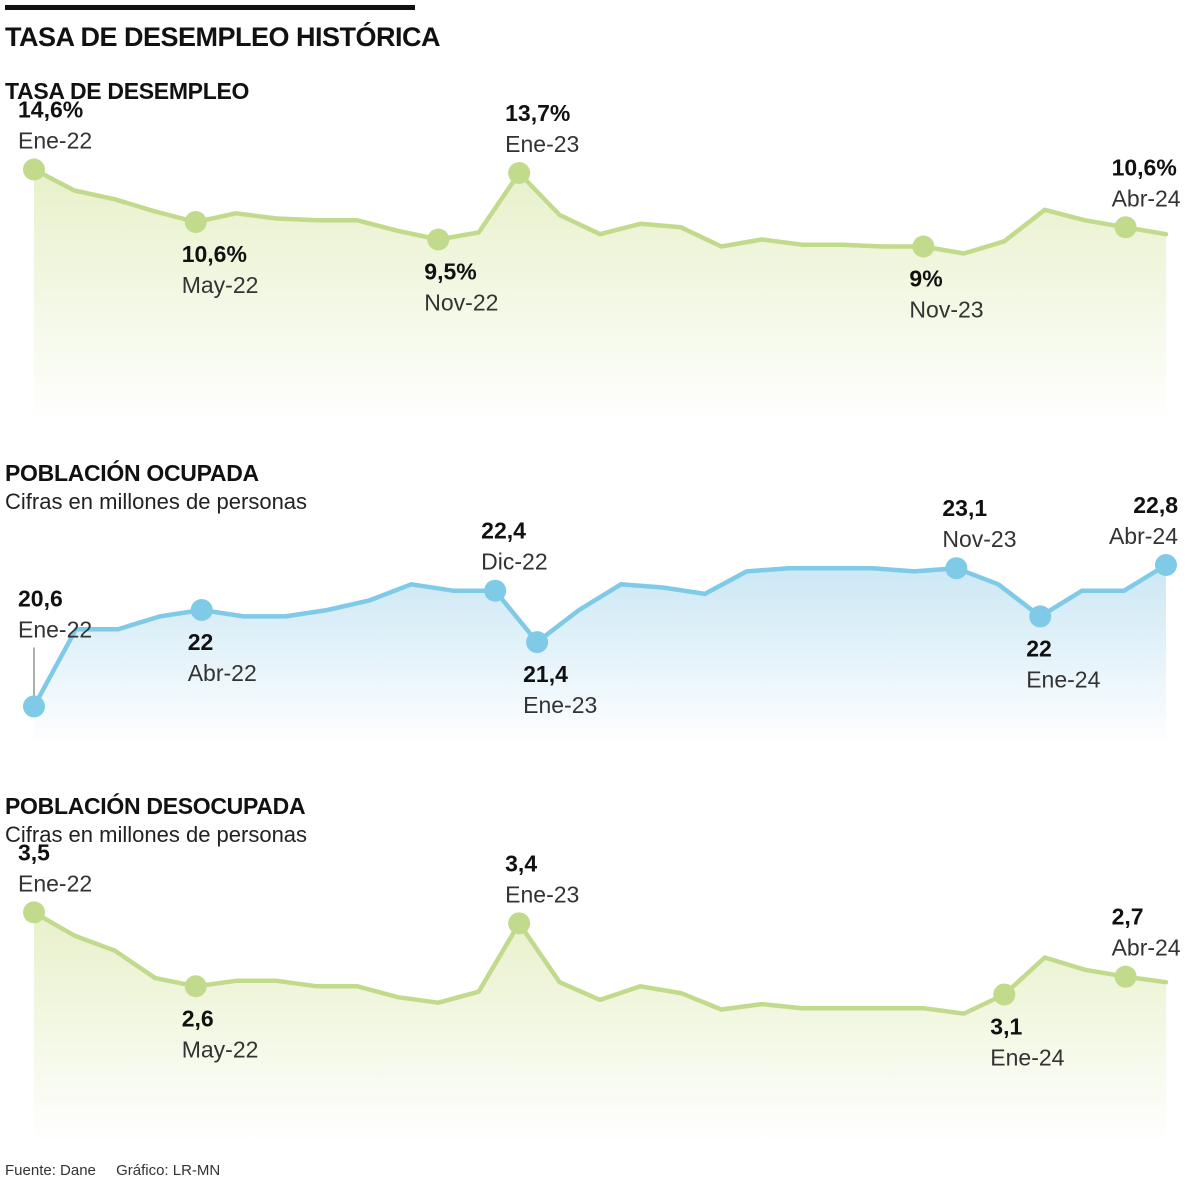  Describe the element at coordinates (155, 806) in the screenshot. I see `panel-3-title: POBLACIÓN DESOCUPADA` at that location.